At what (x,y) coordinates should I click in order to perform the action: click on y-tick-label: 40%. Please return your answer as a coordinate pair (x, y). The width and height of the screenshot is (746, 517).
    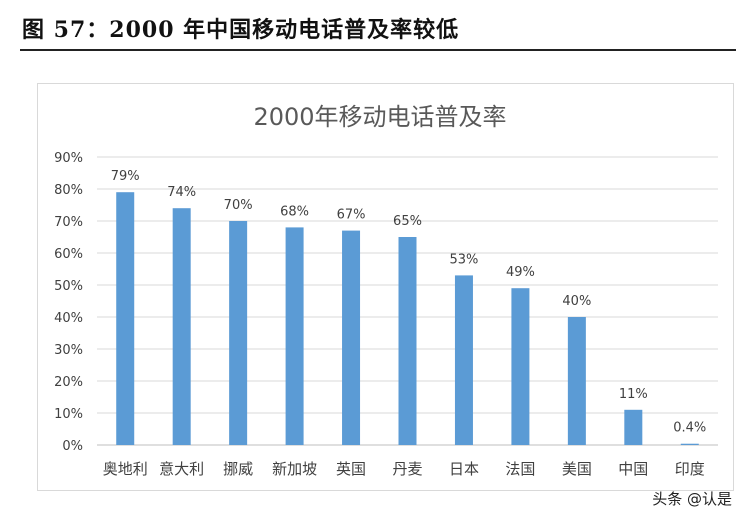
    Looking at the image, I should click on (68, 318).